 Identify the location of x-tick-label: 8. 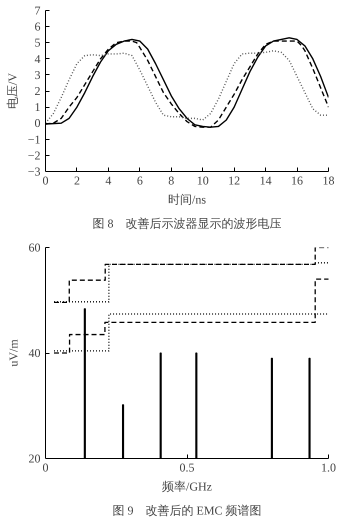
(171, 181).